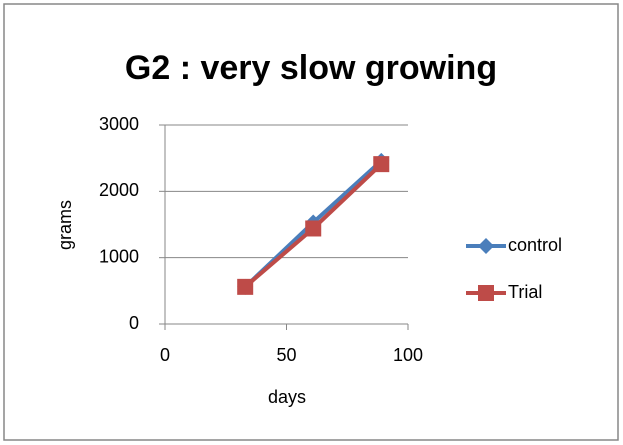 Image resolution: width=623 pixels, height=445 pixels. I want to click on y-tick-label: 0, so click(134, 323).